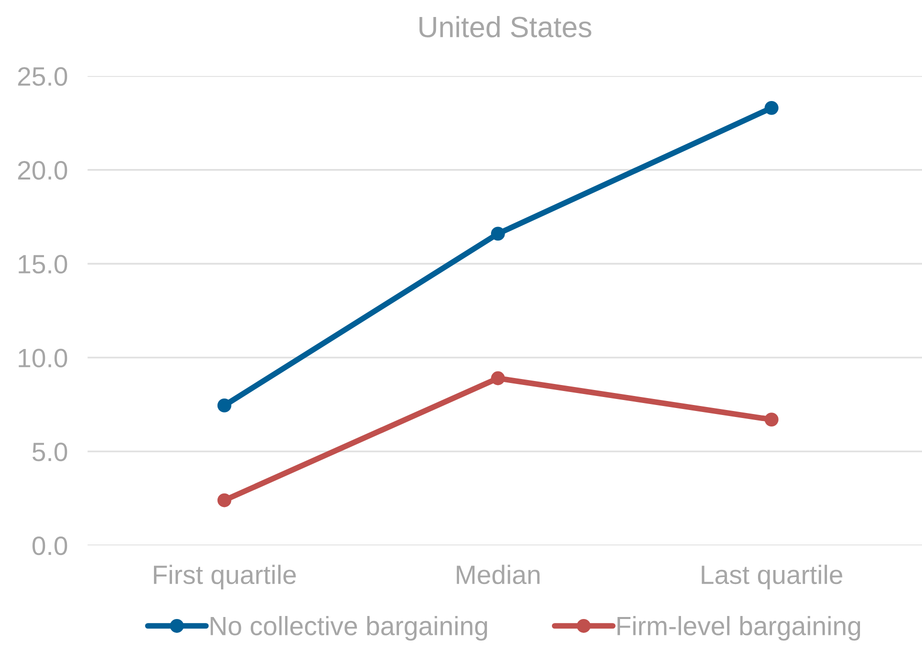 This screenshot has height=661, width=922. I want to click on y-tick-label: 10.0, so click(43, 358).